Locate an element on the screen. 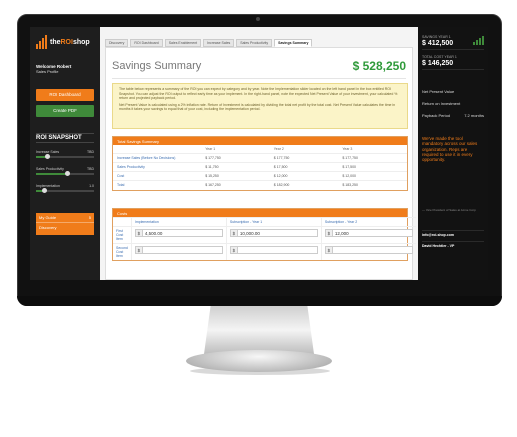  table-cell: $ 183,250 is located at coordinates (372, 185).